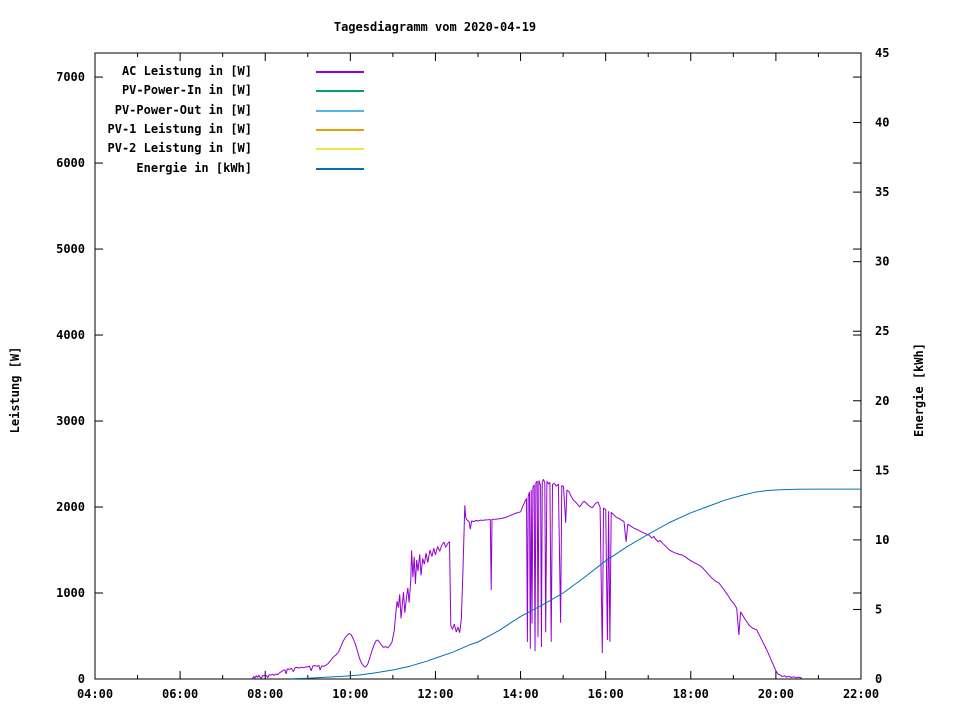 Image resolution: width=960 pixels, height=720 pixels. What do you see at coordinates (606, 694) in the screenshot?
I see `x-tick-label: 16:00` at bounding box center [606, 694].